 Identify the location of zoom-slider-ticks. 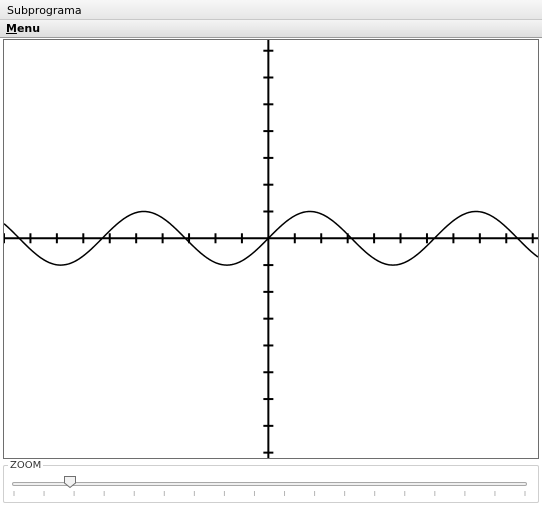
(269, 493).